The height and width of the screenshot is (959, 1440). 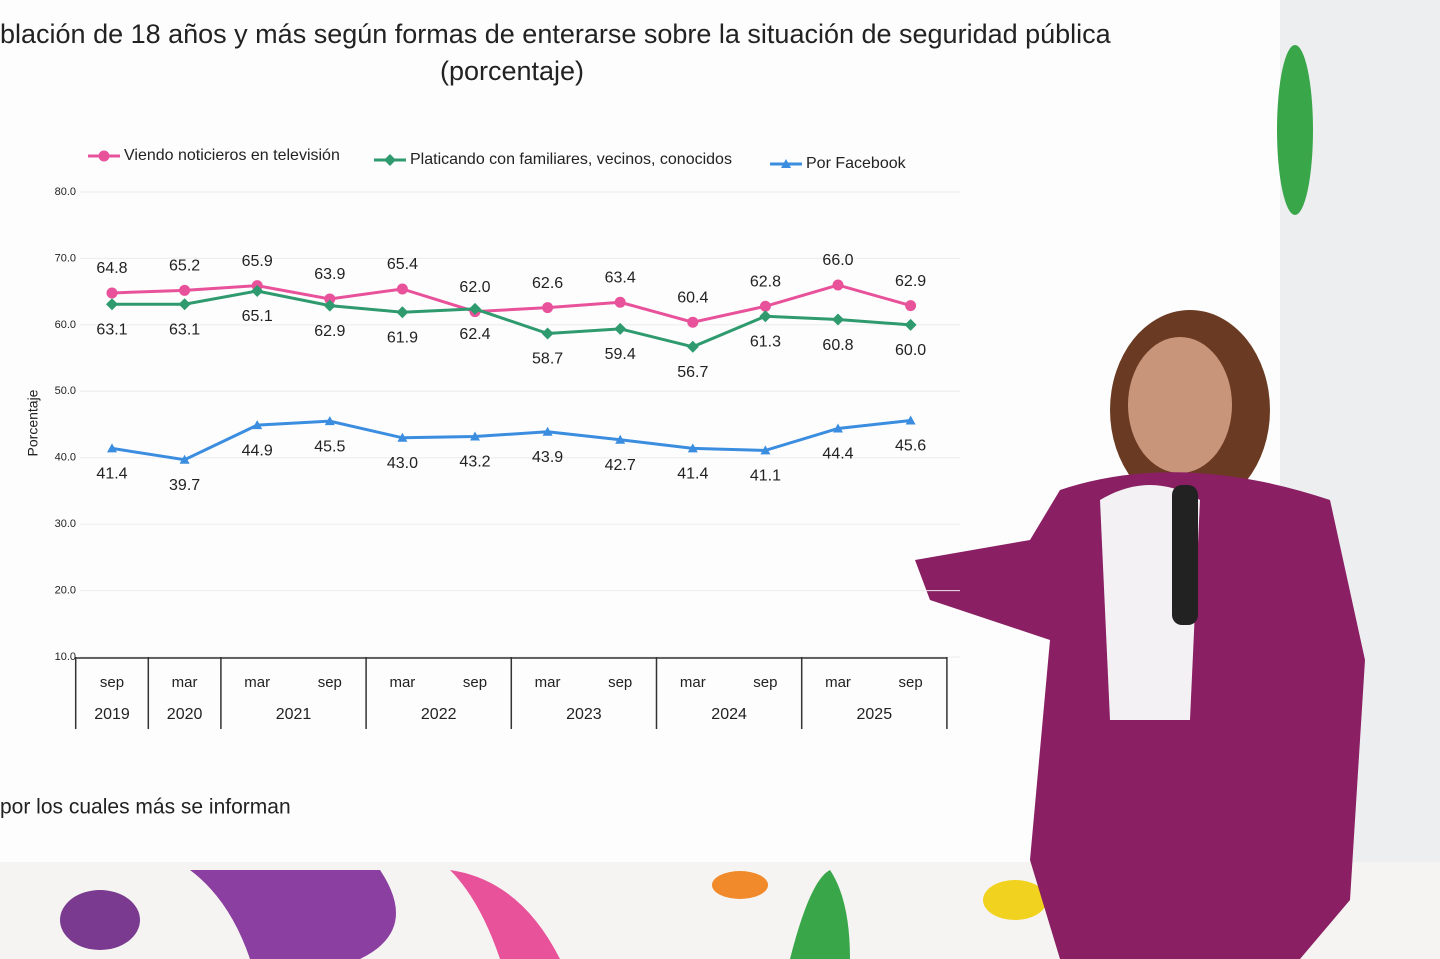 I want to click on x-group-label: 2019, so click(x=112, y=714).